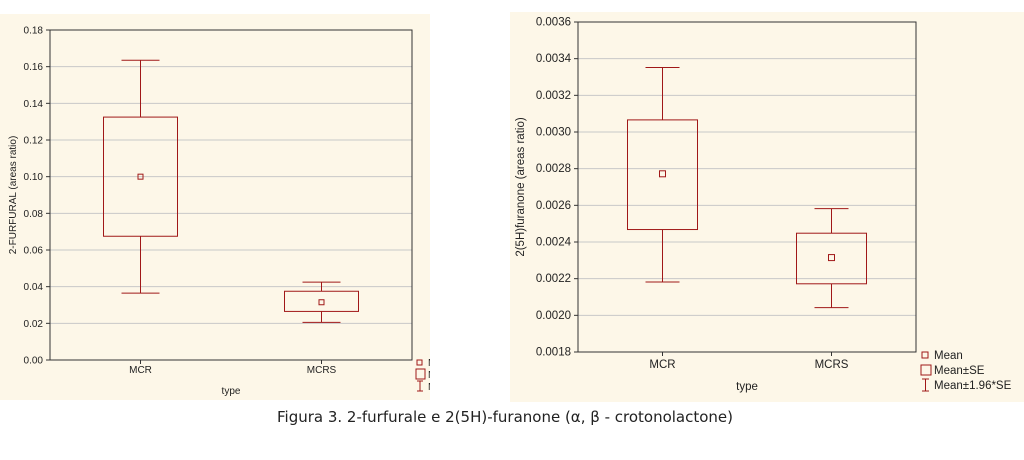  Describe the element at coordinates (34, 141) in the screenshot. I see `y-tick-label: 0.12` at that location.